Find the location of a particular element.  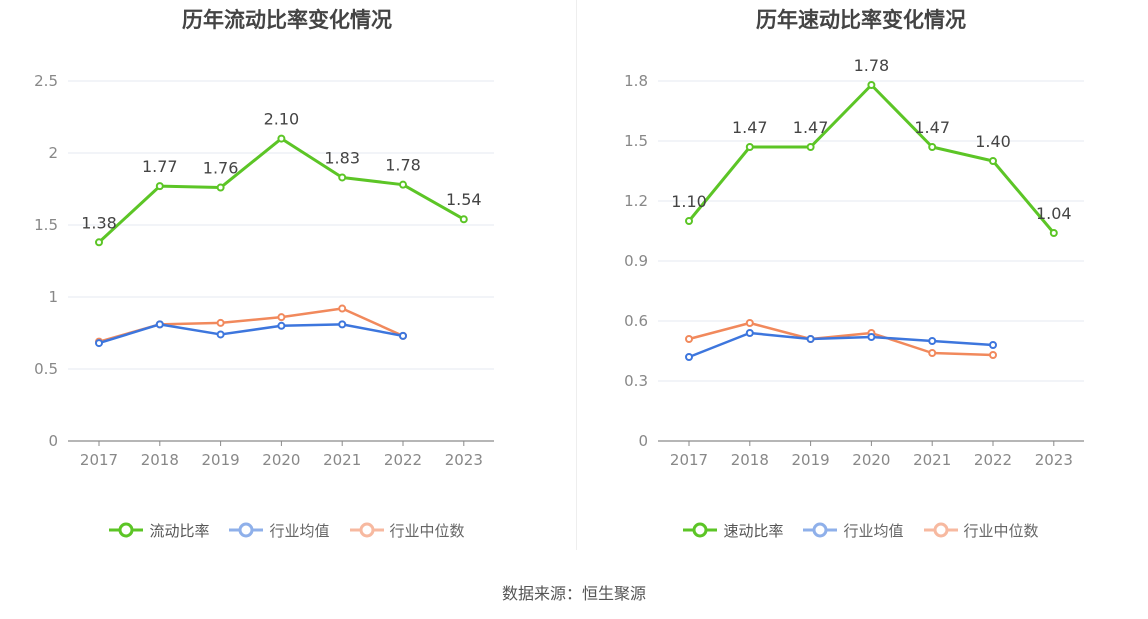

y-tick-label: 1.2 is located at coordinates (636, 201).